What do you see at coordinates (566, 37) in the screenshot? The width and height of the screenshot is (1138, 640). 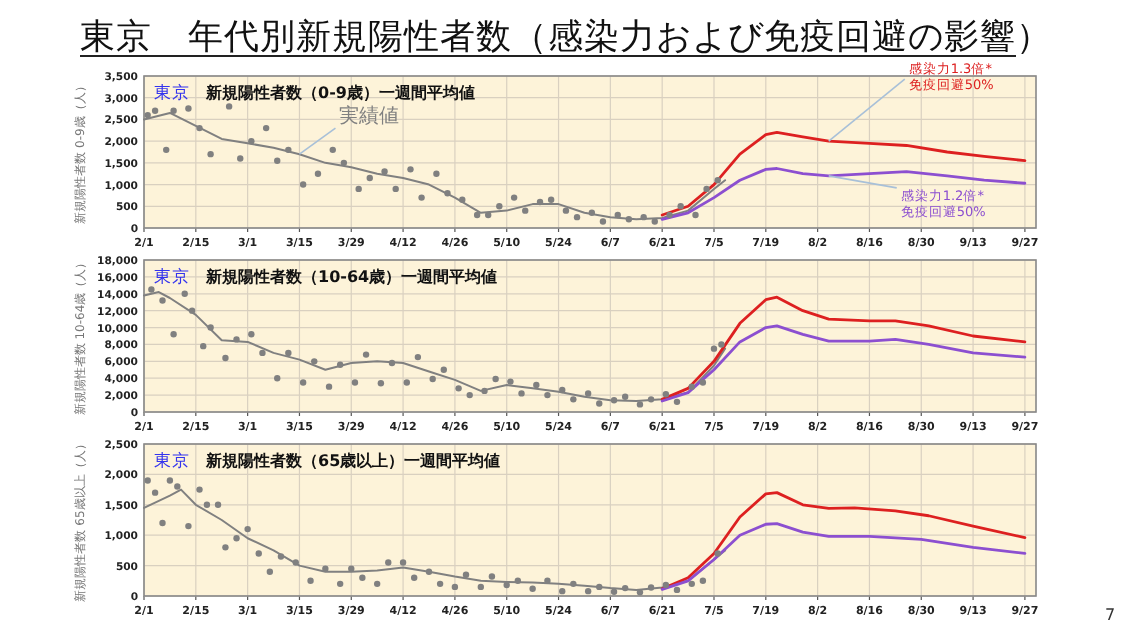 I see `chart-title: 東京 年代別新規陽性者数（感染力および免疫回避の影響）` at bounding box center [566, 37].